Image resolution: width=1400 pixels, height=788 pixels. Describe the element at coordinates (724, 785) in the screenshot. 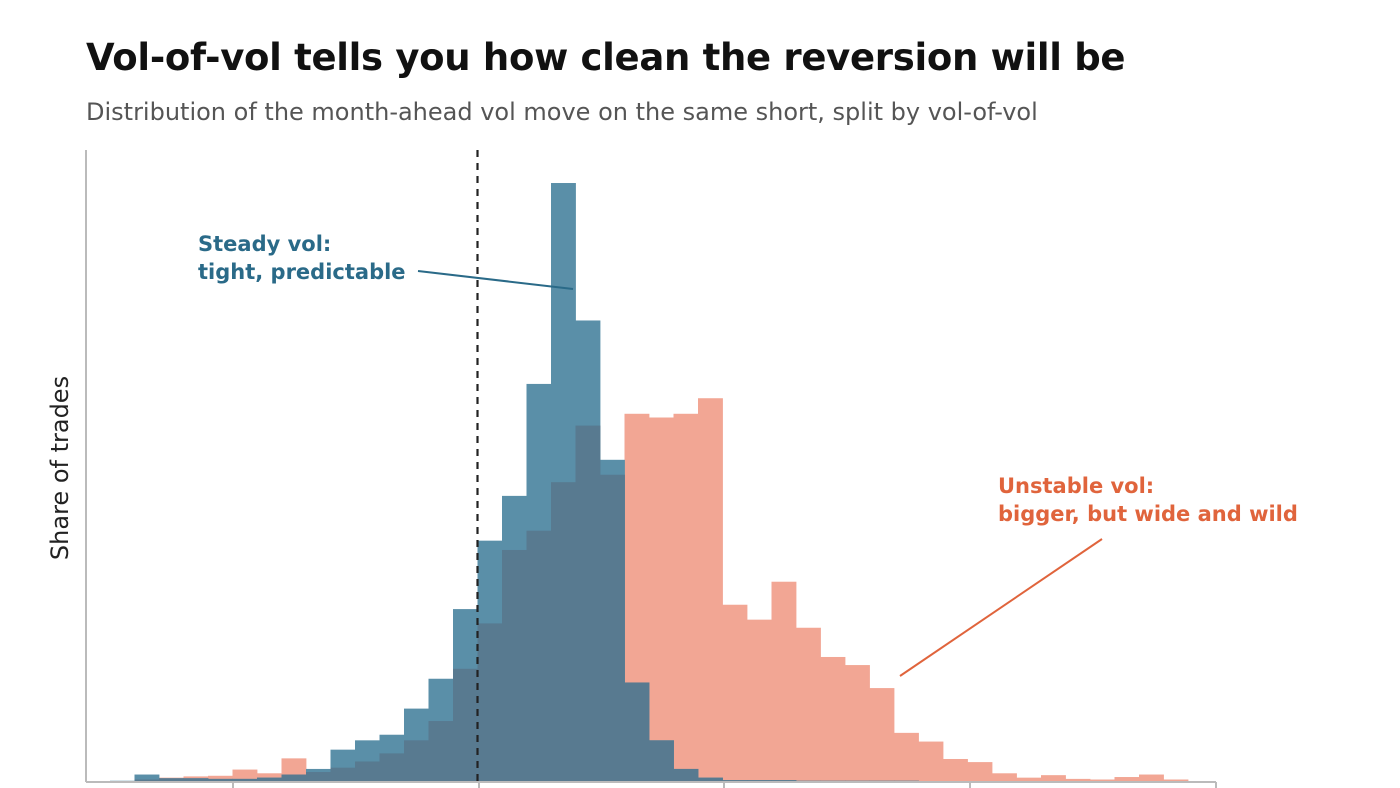

I see `x-axis-ticks` at that location.